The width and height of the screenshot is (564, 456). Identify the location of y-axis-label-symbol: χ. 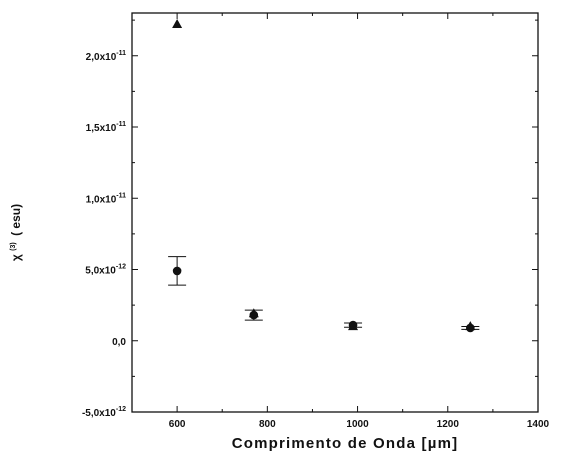
(16, 257).